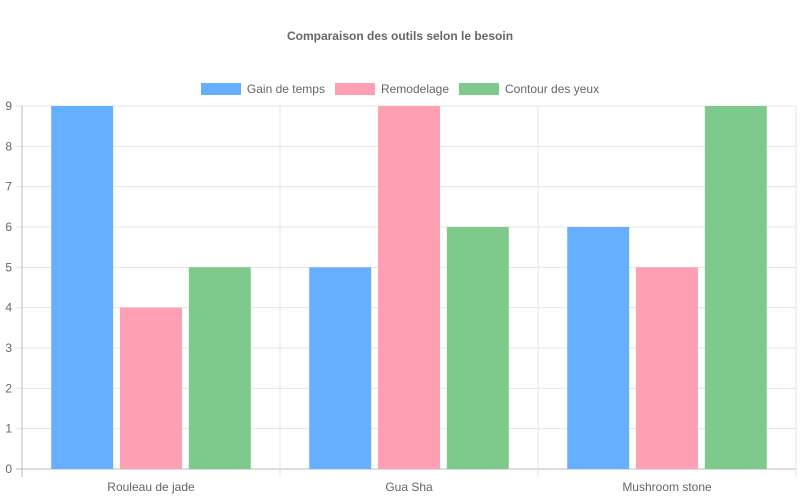  Describe the element at coordinates (8, 308) in the screenshot. I see `y-tick-label: 4` at that location.